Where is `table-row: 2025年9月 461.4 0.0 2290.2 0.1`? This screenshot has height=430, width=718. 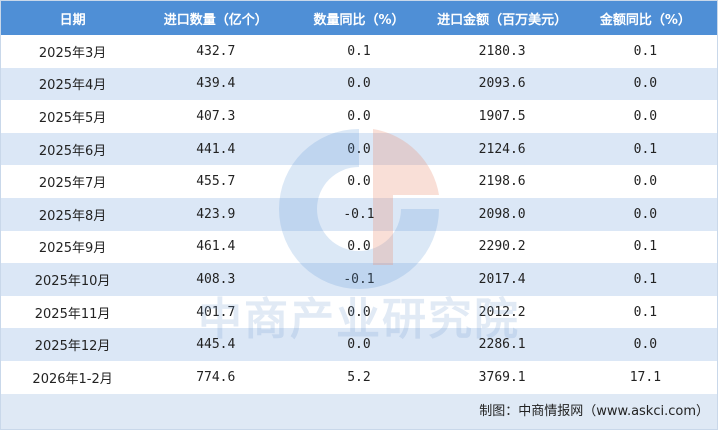
table-row: 2025年9月 461.4 0.0 2290.2 0.1 is located at coordinates (359, 247).